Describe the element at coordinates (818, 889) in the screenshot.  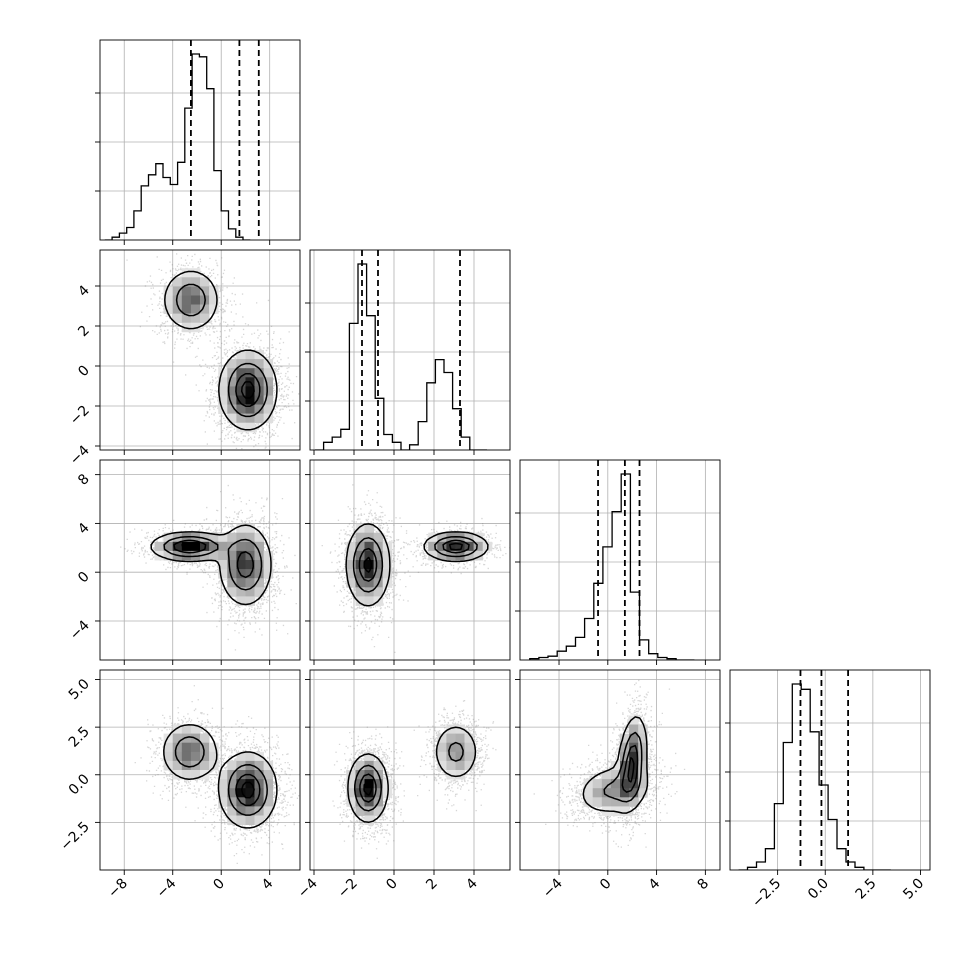
I see `x-tick-label: 0.0` at that location.